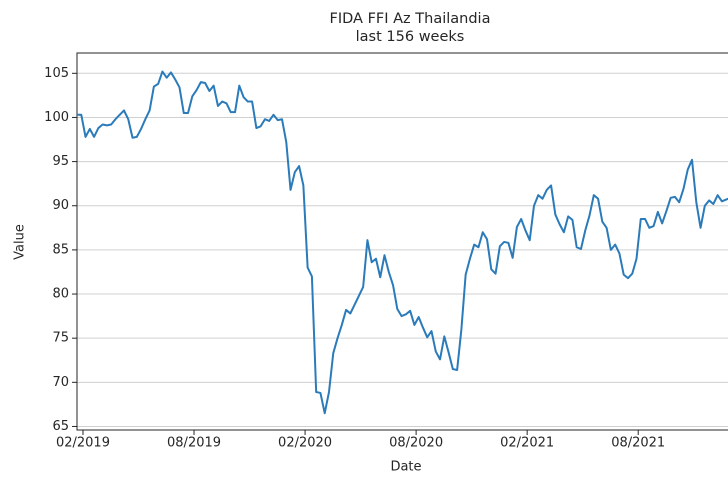 The width and height of the screenshot is (728, 477). What do you see at coordinates (60, 294) in the screenshot?
I see `y-tick-label: 80` at bounding box center [60, 294].